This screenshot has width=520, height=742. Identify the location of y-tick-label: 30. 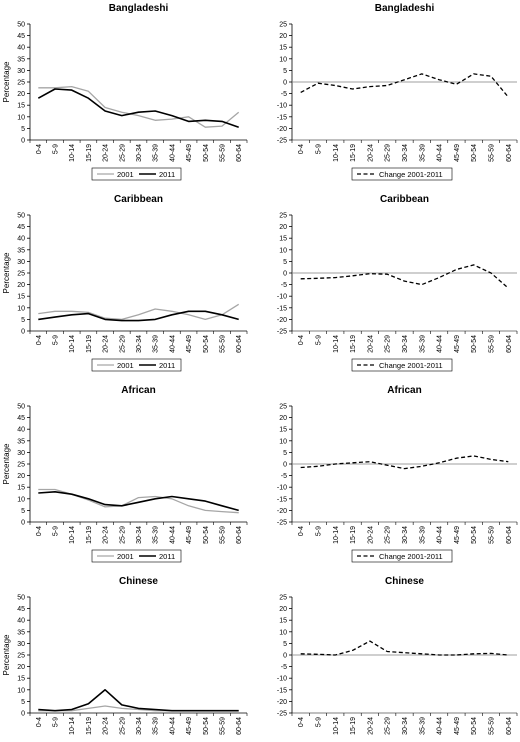
(21, 71).